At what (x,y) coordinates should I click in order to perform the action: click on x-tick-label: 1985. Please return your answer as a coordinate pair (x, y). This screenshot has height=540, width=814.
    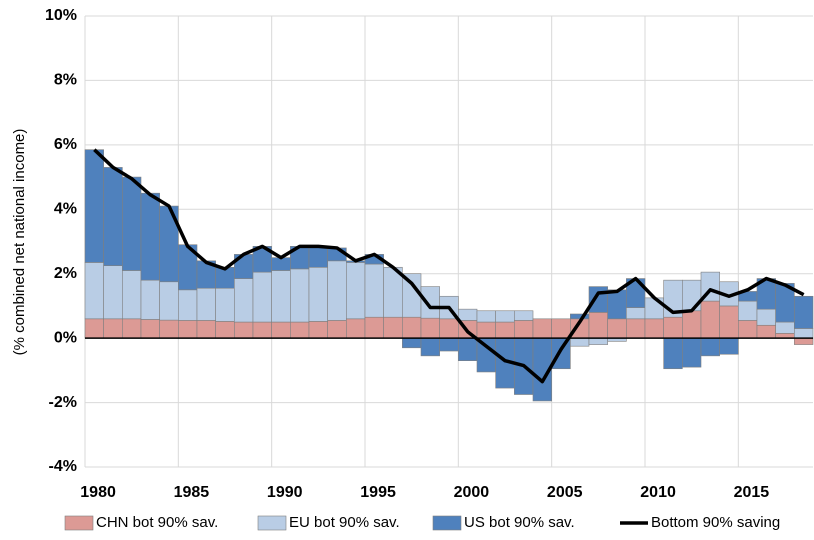
    Looking at the image, I should click on (192, 492).